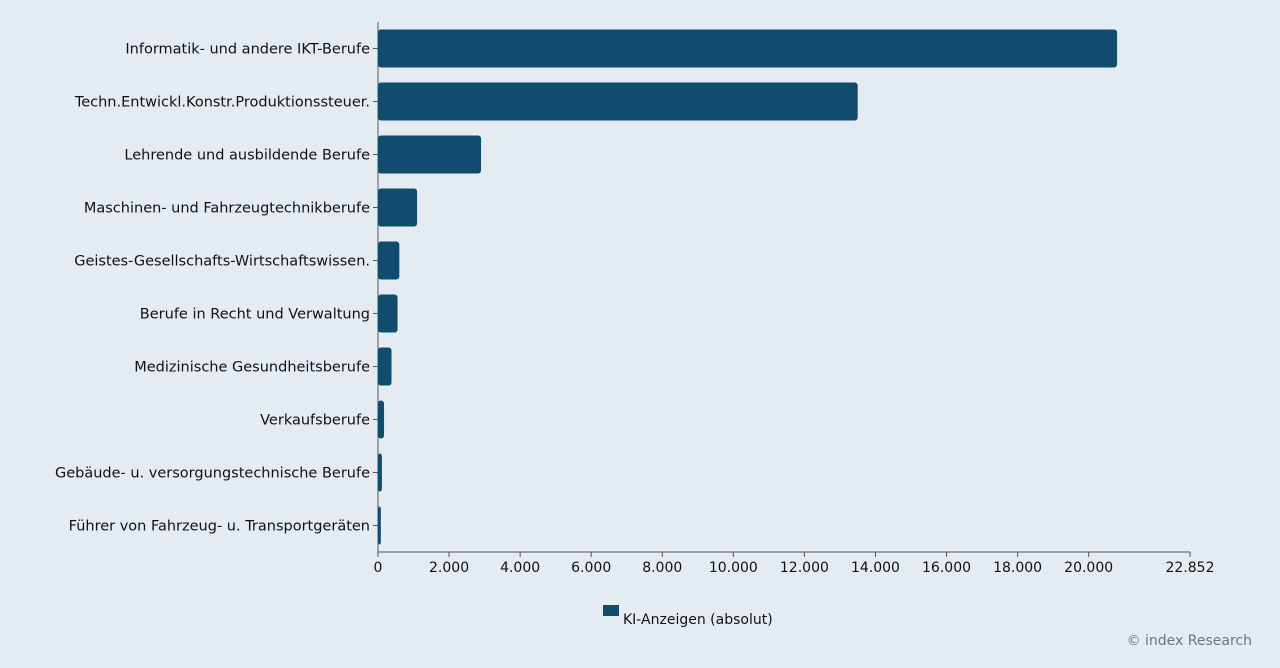 Image resolution: width=1280 pixels, height=668 pixels. What do you see at coordinates (378, 568) in the screenshot?
I see `x-tick-label: 0` at bounding box center [378, 568].